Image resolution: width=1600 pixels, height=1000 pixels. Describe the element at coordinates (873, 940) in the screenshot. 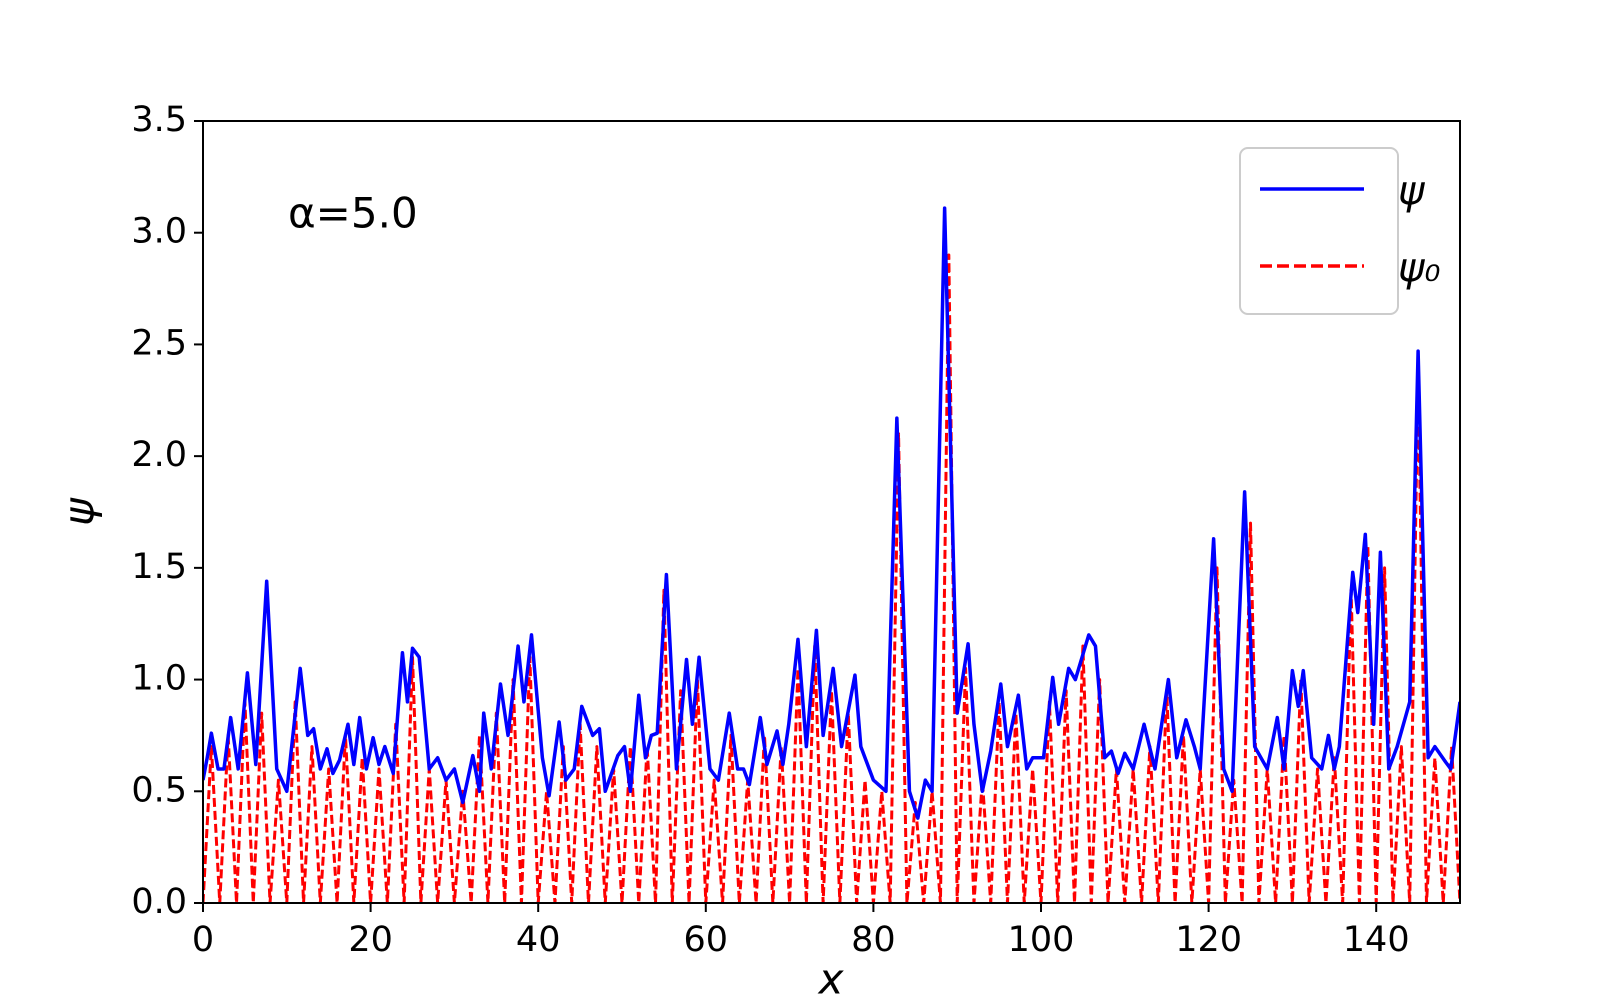

I see `x-tick-label: 80` at that location.